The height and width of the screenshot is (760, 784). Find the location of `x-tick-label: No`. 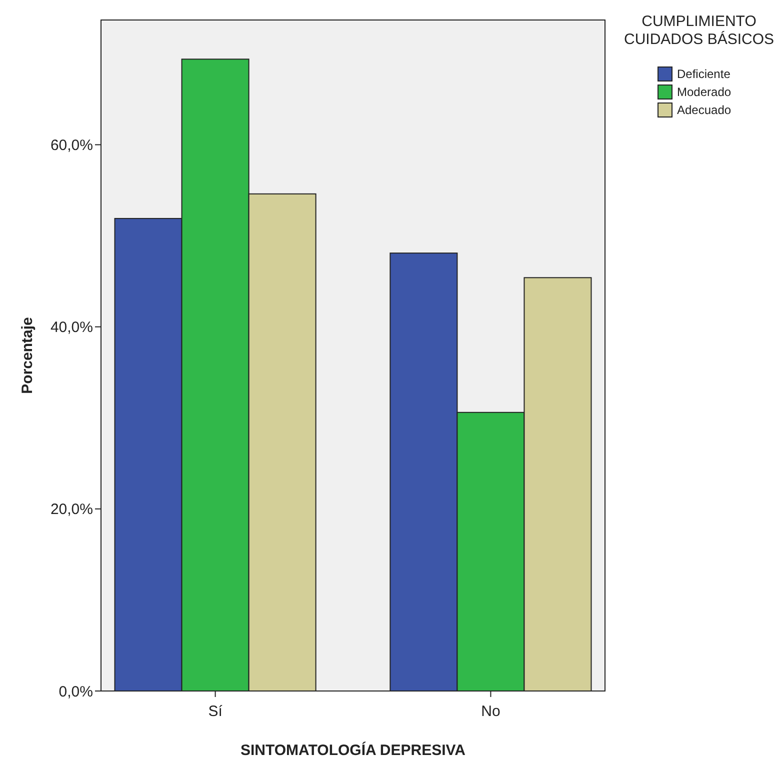

x-tick-label: No is located at coordinates (490, 711).